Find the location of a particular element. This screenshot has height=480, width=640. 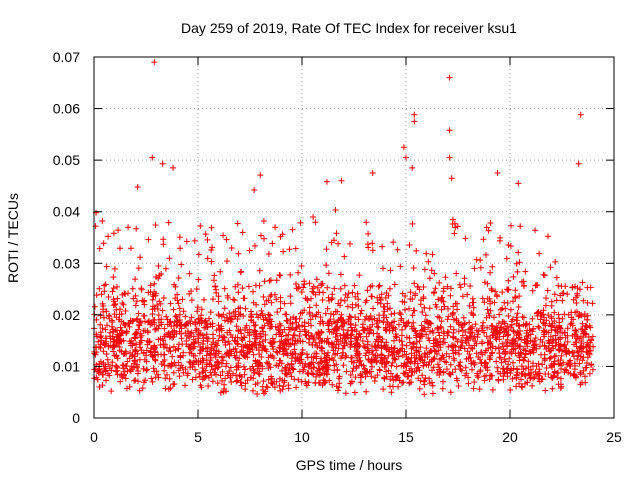

x-tick-label: 10 is located at coordinates (302, 437).